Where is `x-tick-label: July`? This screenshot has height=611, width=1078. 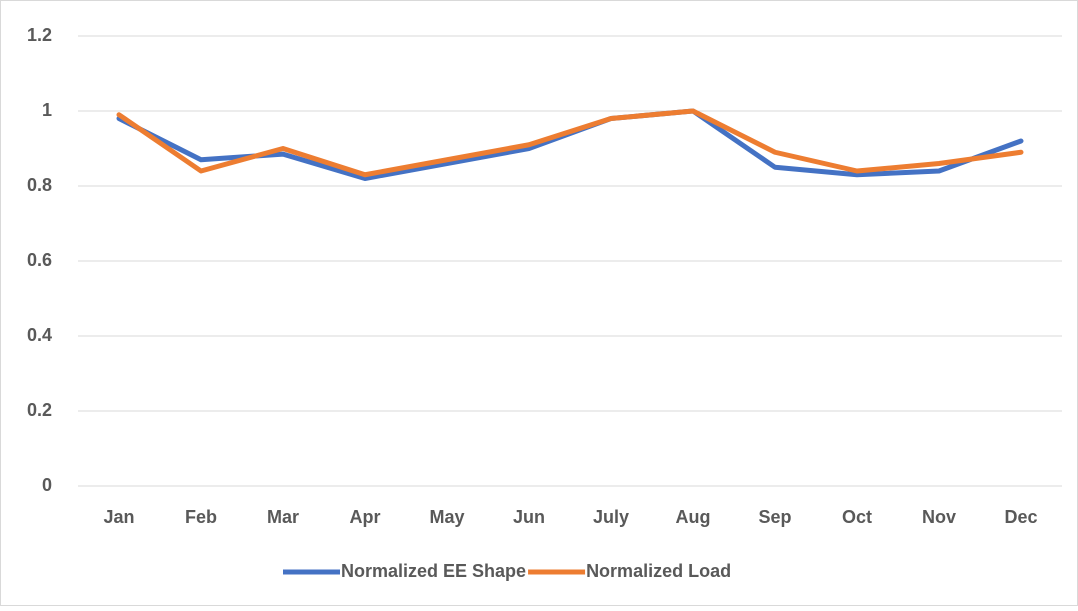
x-tick-label: July is located at coordinates (611, 517).